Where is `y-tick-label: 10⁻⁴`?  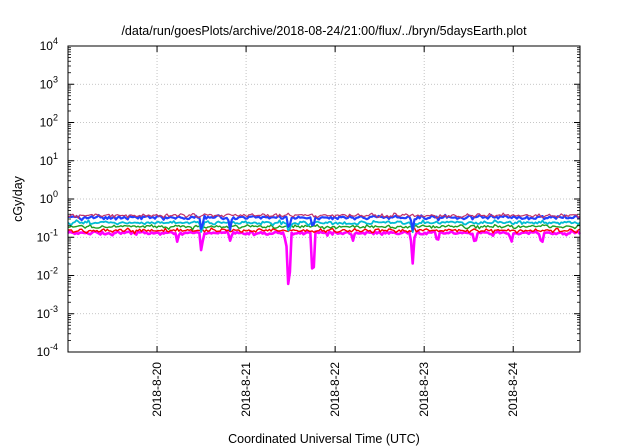 y-tick-label: 10⁻⁴ is located at coordinates (47, 350).